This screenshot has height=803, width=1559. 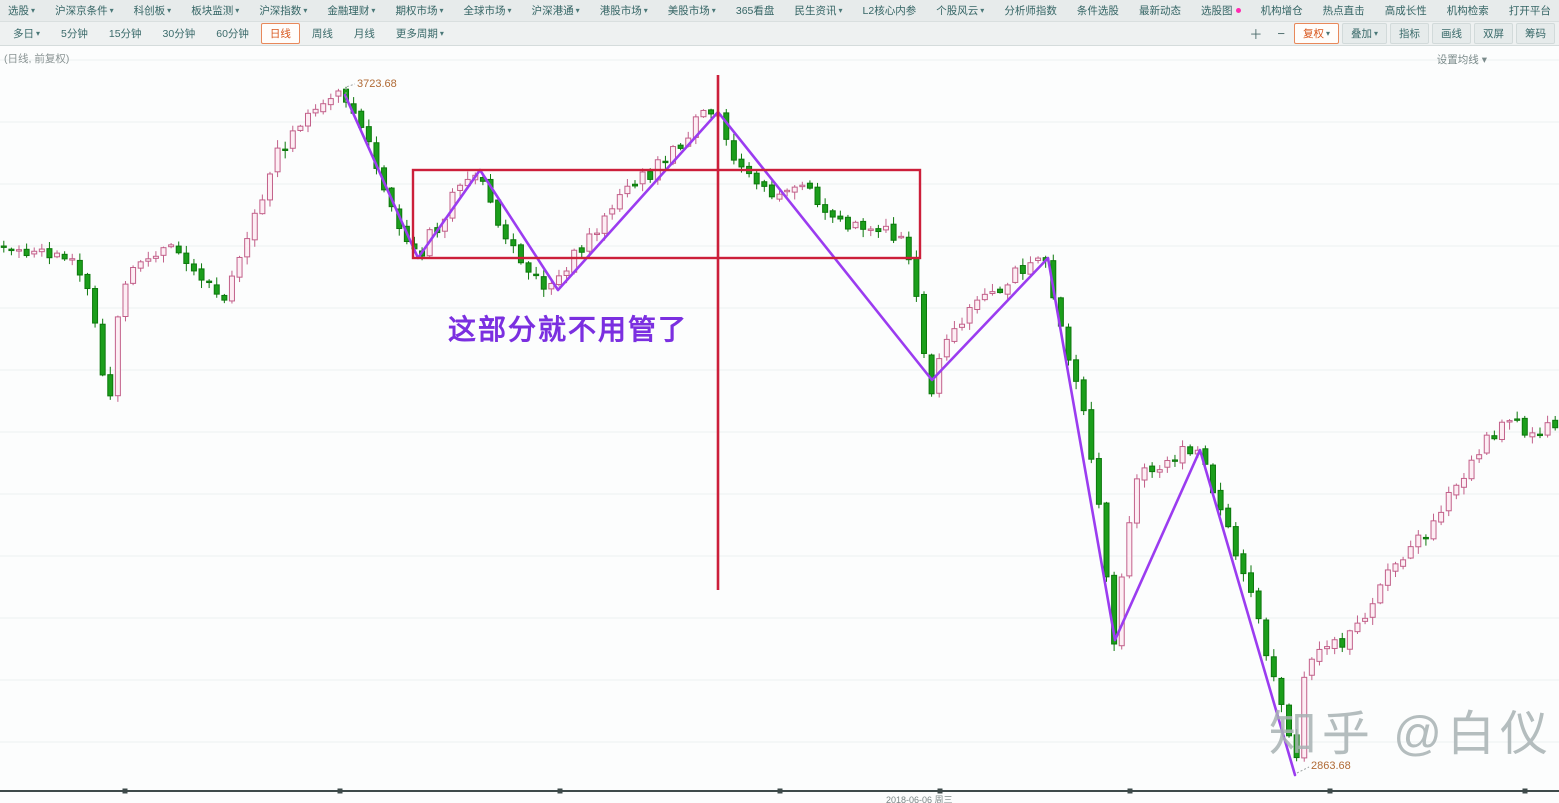 I want to click on period-button-label: 周线, so click(x=322, y=34).